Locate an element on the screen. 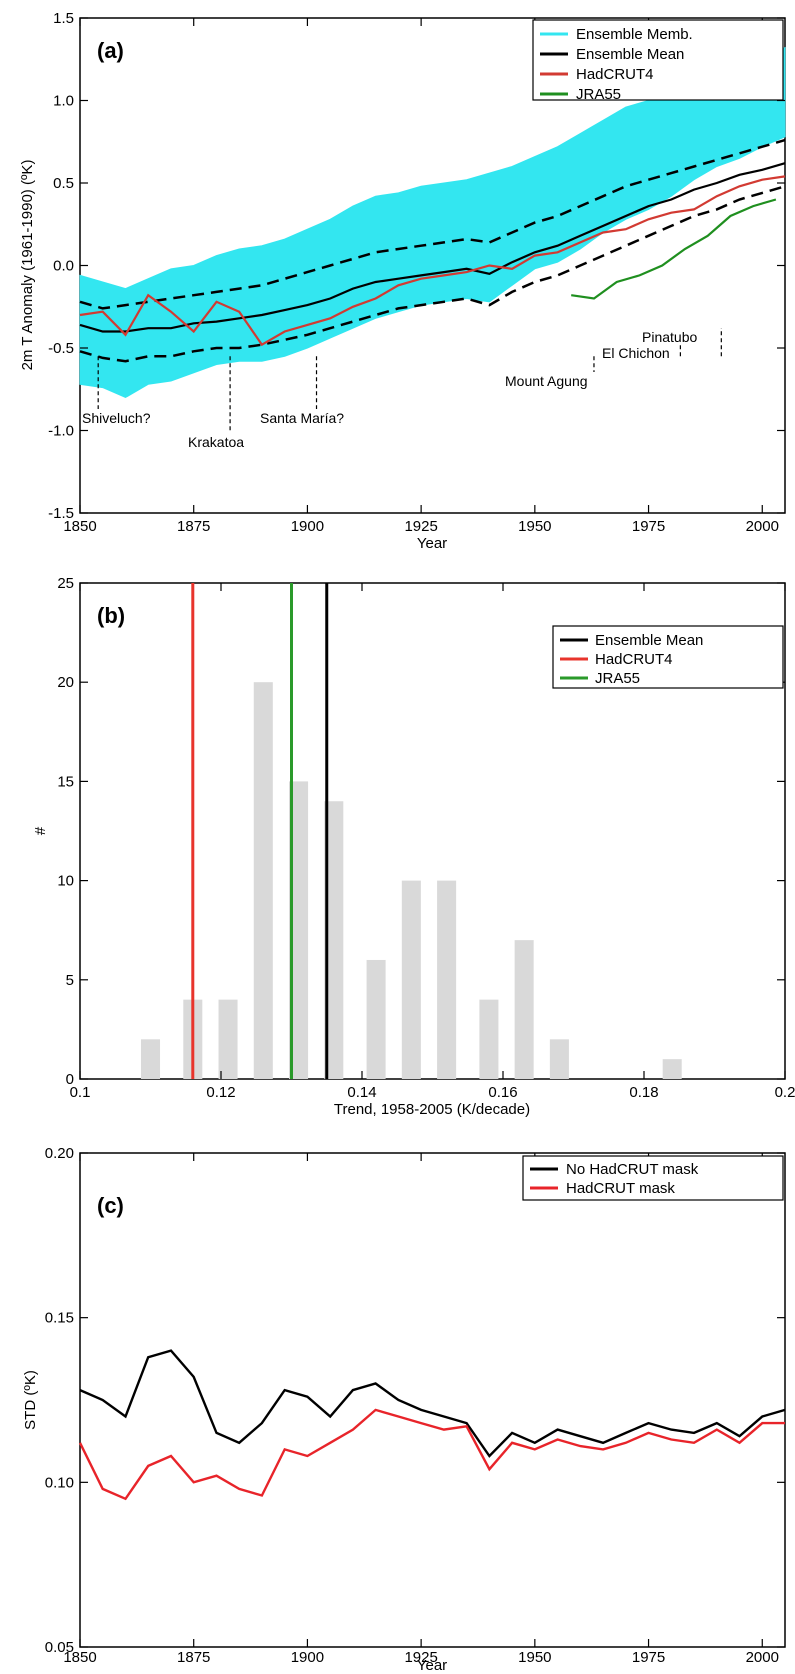  ensemble-spread-upper-line is located at coordinates (432, 224).